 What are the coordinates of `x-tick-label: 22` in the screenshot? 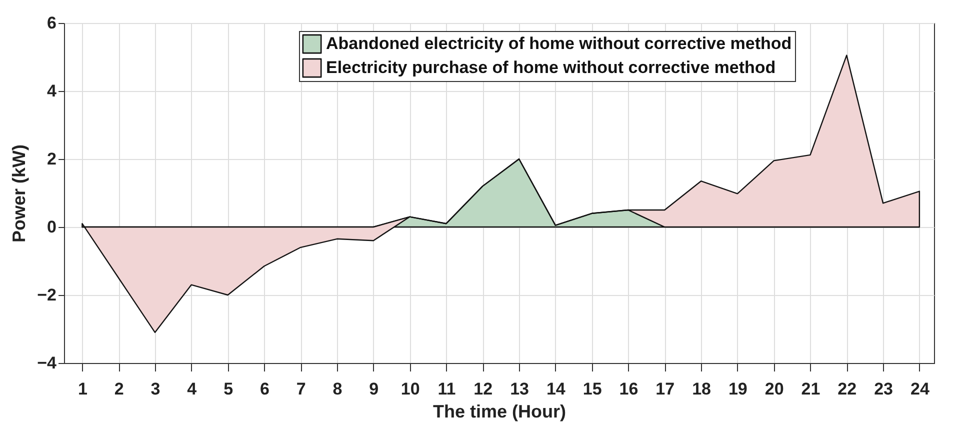 It's located at (847, 389).